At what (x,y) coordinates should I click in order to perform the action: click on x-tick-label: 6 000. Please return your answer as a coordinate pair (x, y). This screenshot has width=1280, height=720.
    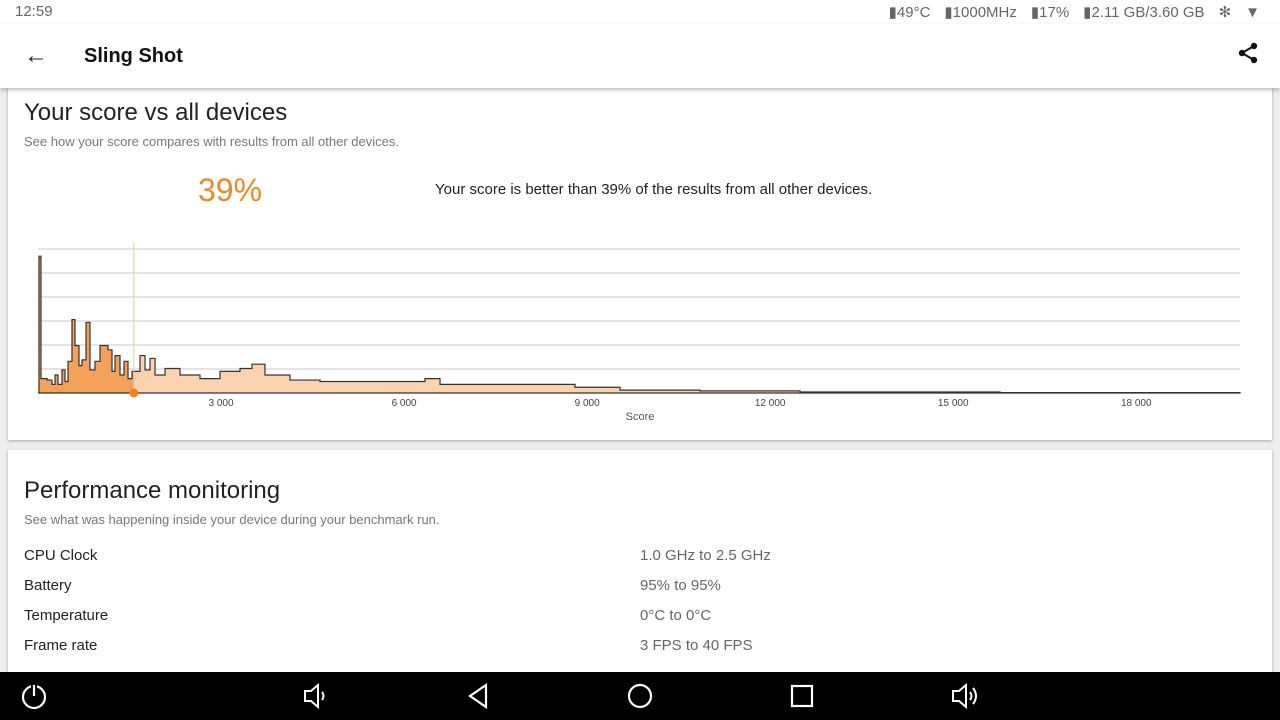
    Looking at the image, I should click on (404, 403).